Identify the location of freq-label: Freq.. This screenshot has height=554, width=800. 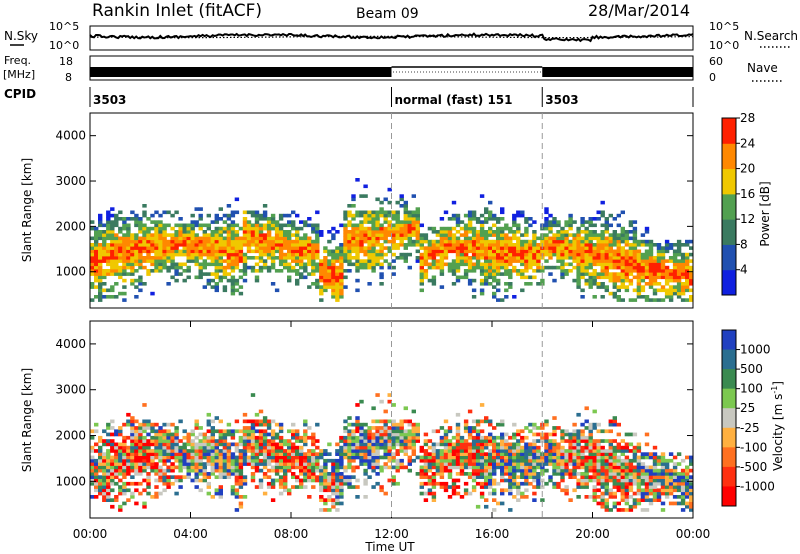
(17, 60).